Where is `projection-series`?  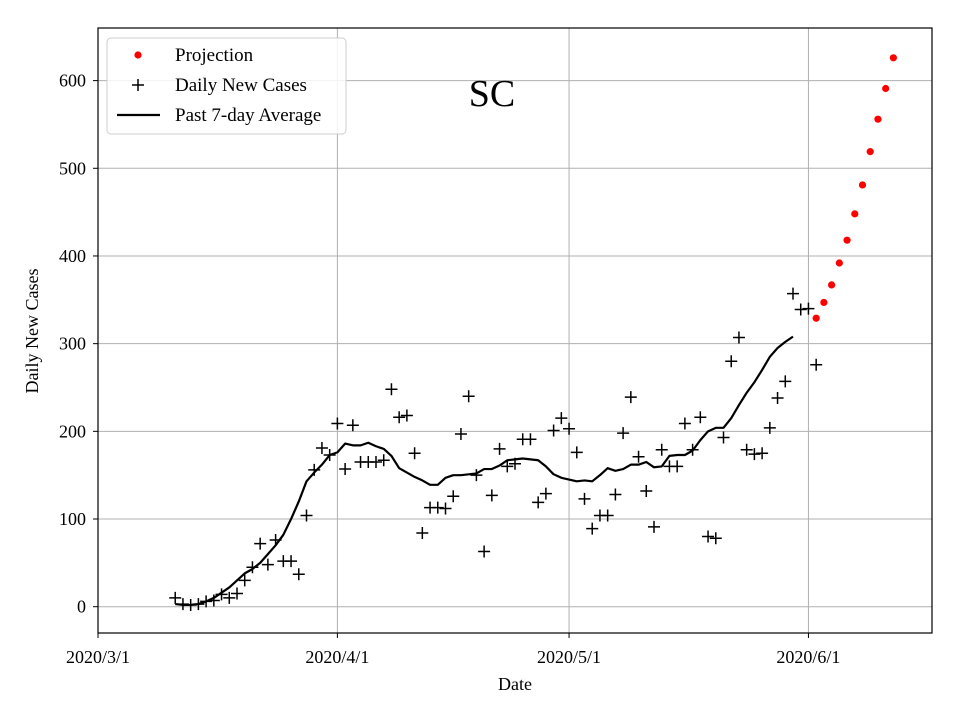
projection-series is located at coordinates (854, 188).